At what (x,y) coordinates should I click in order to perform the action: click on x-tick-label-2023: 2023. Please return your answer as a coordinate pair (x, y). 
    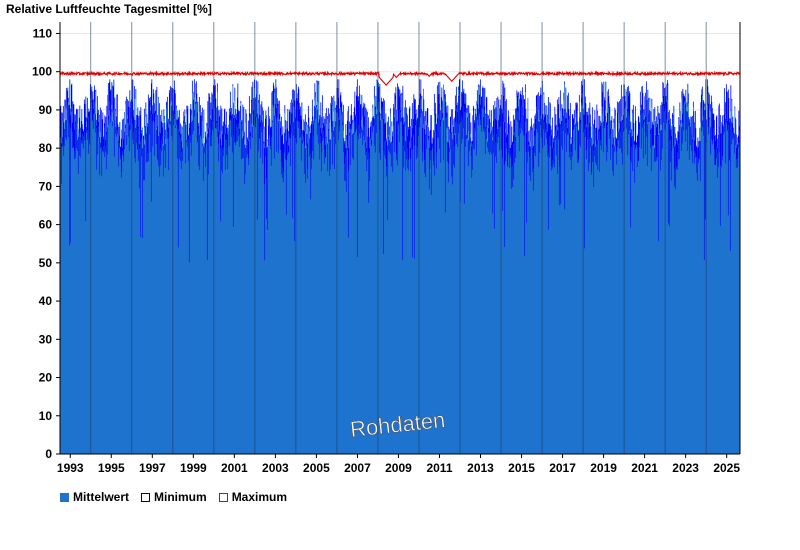
    Looking at the image, I should click on (685, 468).